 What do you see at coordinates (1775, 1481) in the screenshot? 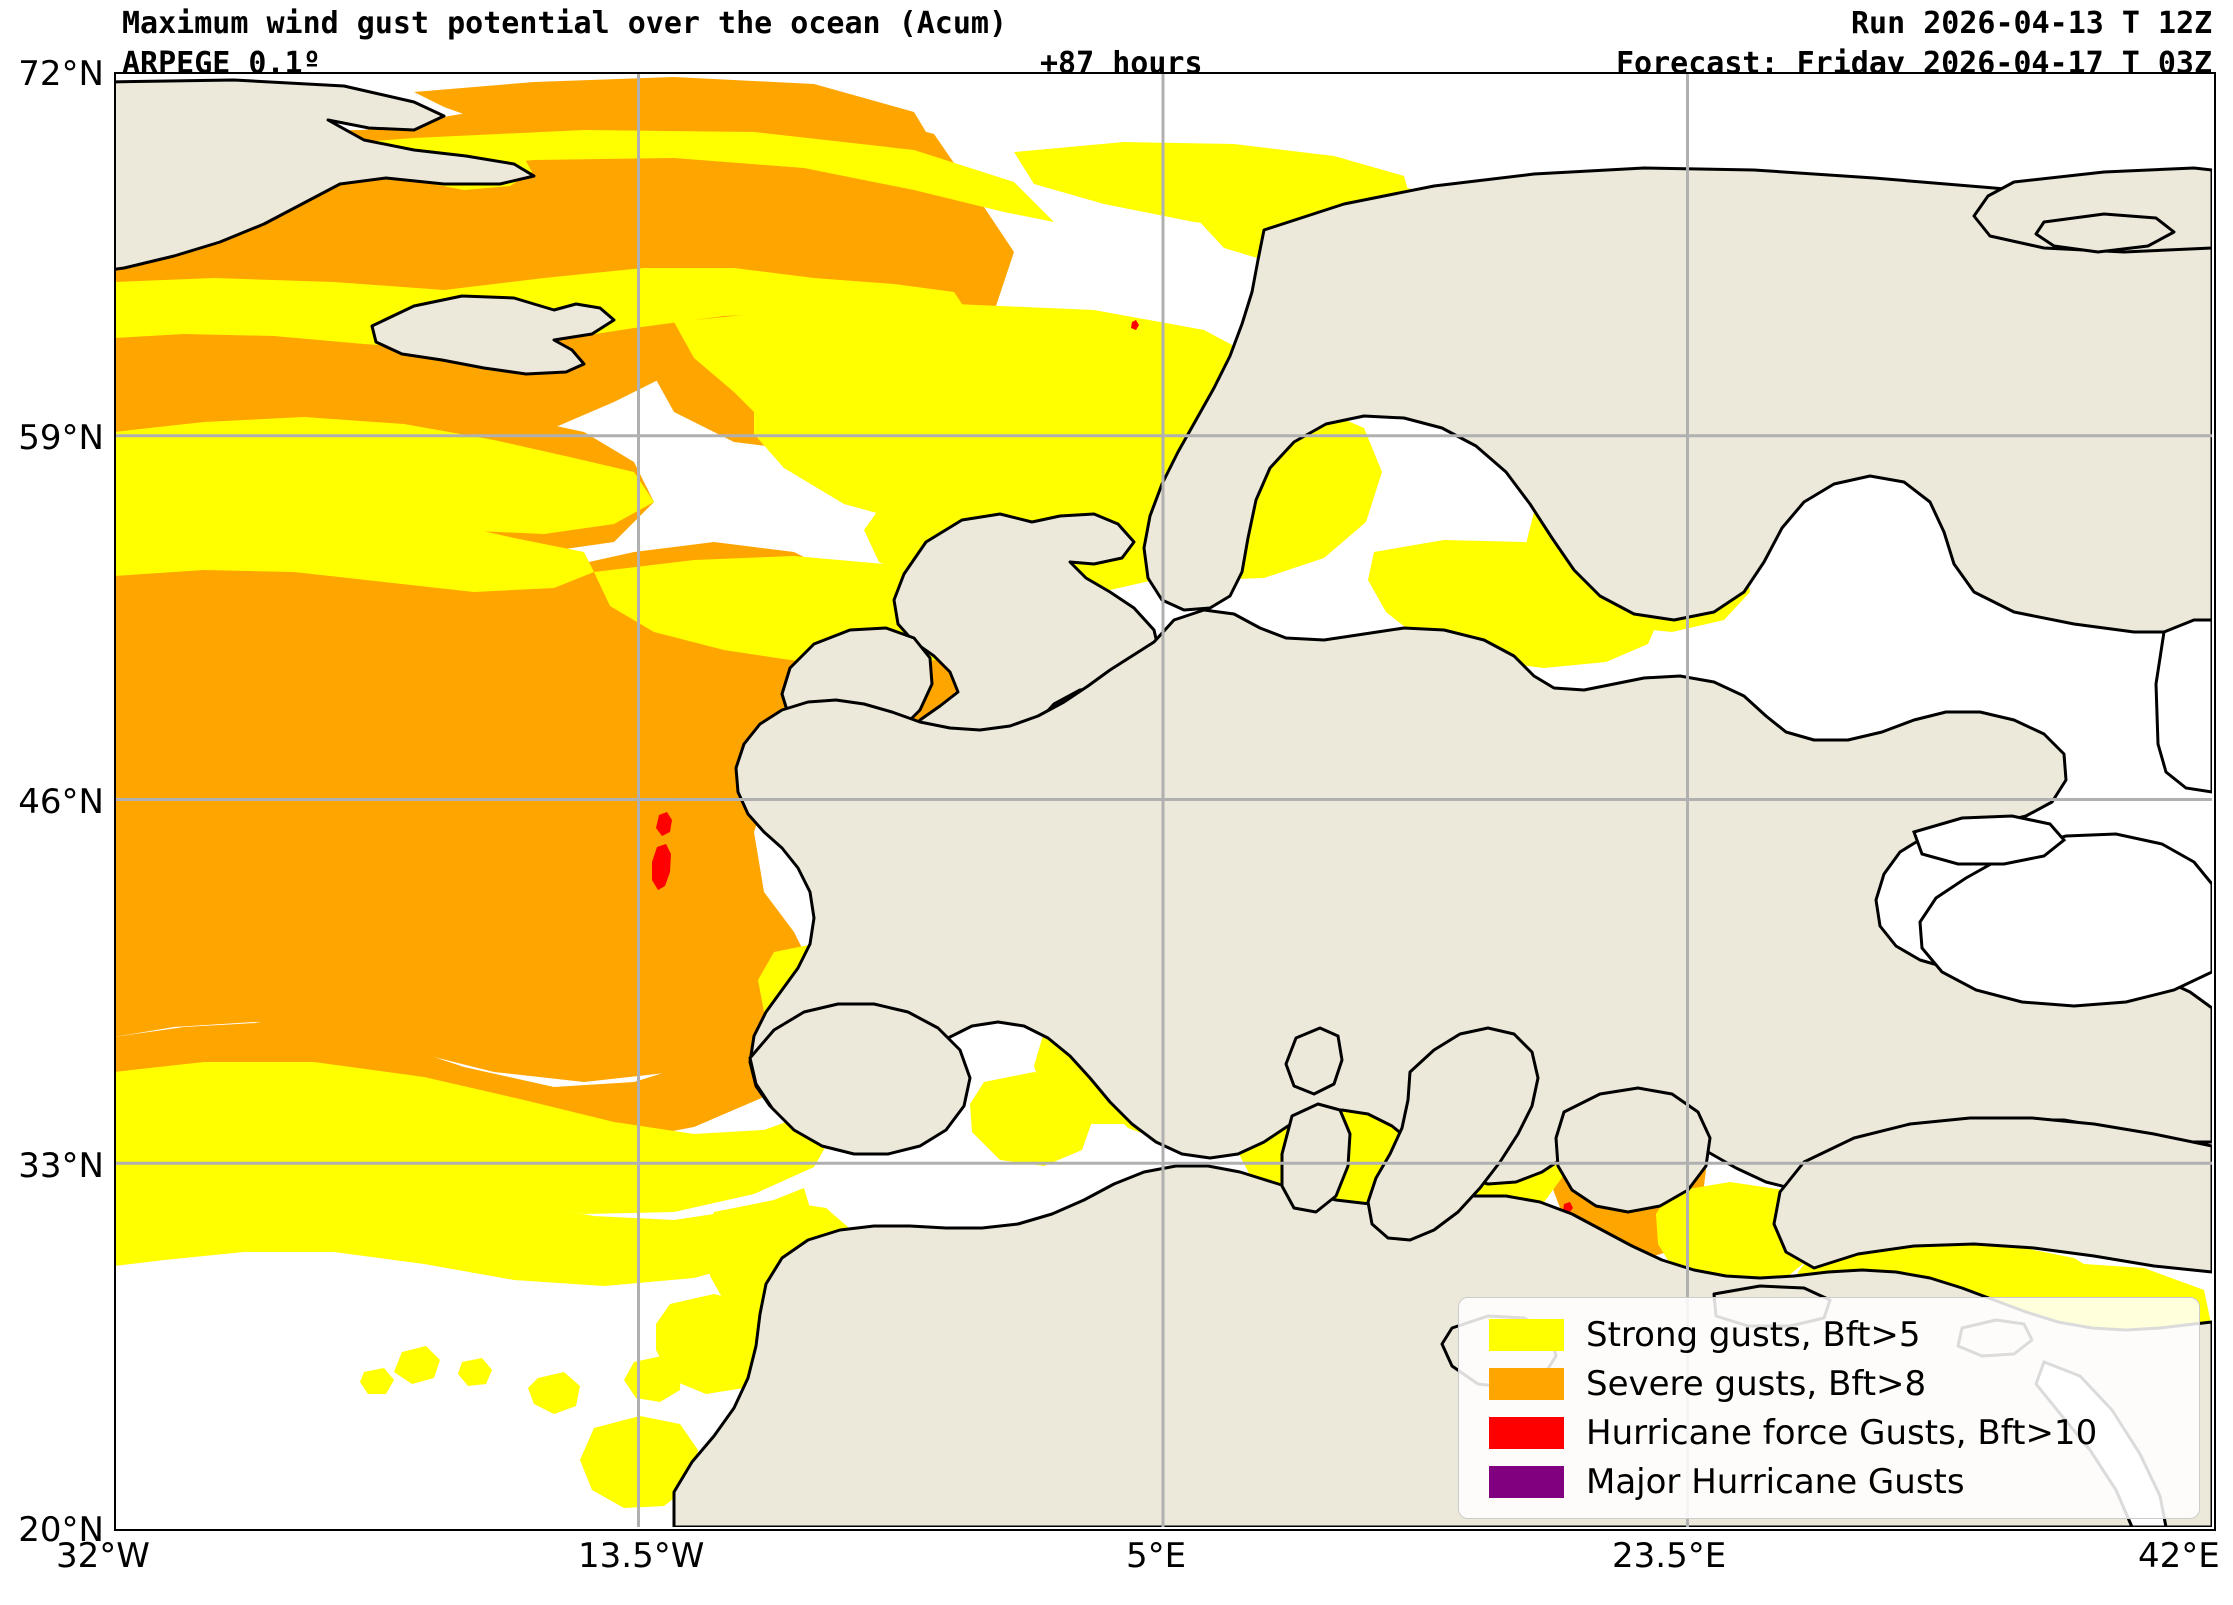
I see `legend-label-major: Major Hurricane Gusts` at bounding box center [1775, 1481].